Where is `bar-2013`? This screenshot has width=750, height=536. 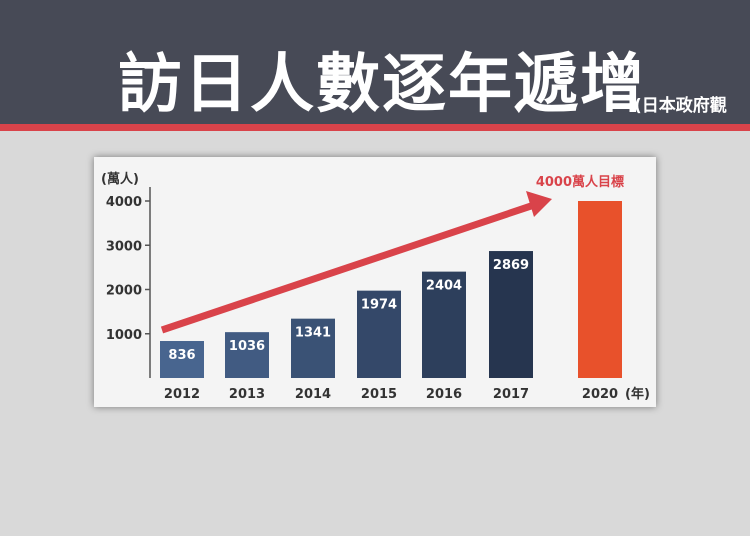 bar-2013 is located at coordinates (247, 355).